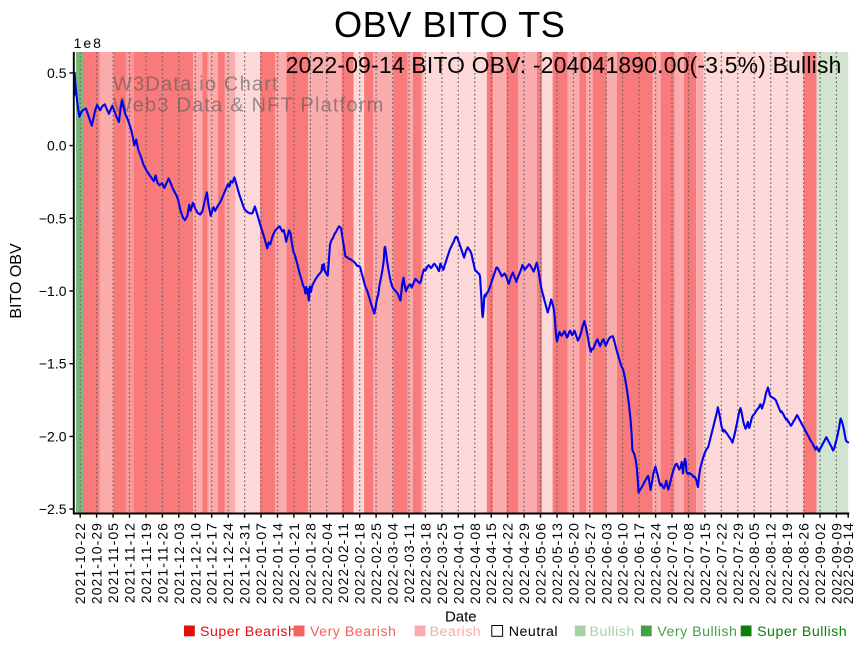  What do you see at coordinates (376, 563) in the screenshot?
I see `svg-text: 2022-02-25` at bounding box center [376, 563].